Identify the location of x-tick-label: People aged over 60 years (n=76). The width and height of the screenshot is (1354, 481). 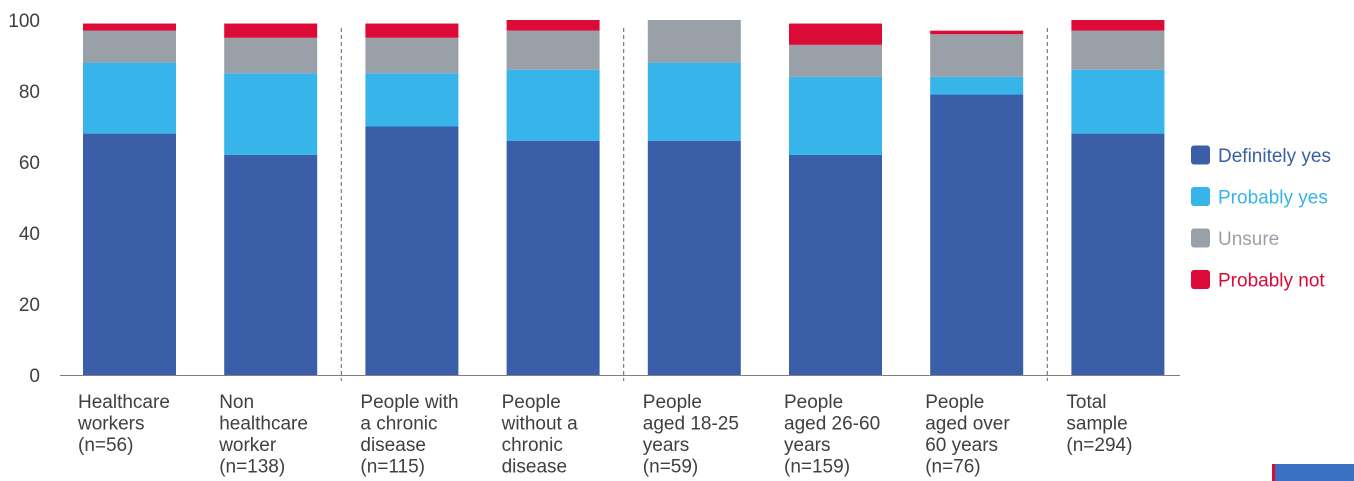
(967, 435).